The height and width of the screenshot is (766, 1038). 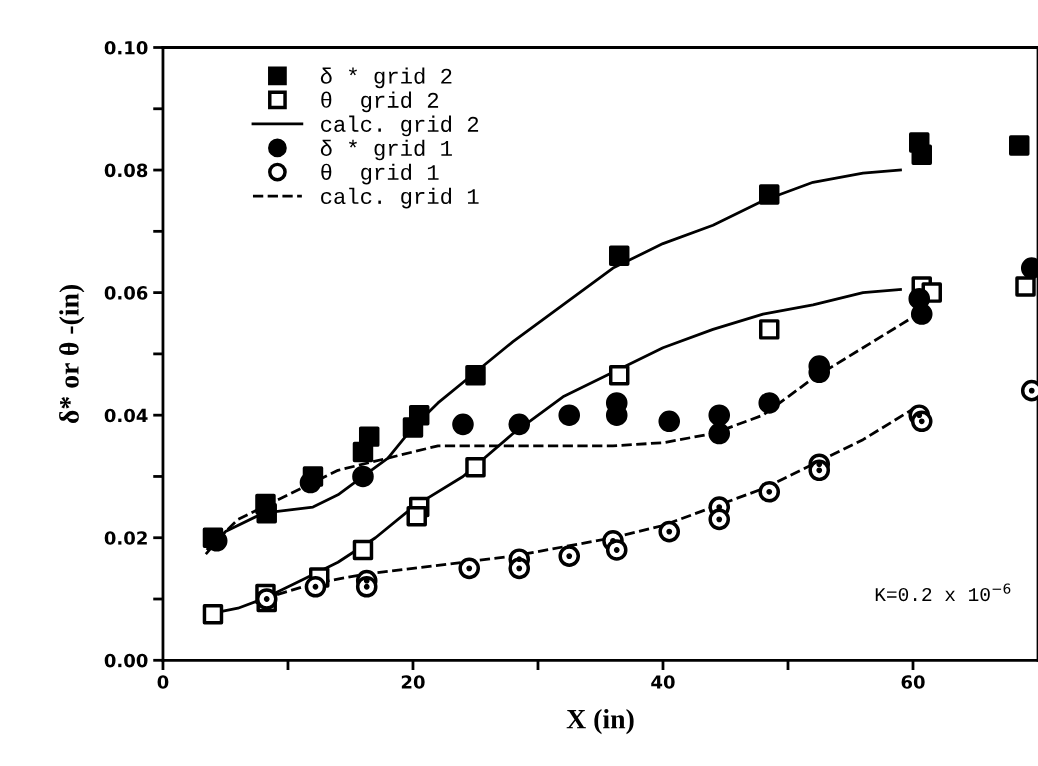 I want to click on y-tick-label: 0.04, so click(x=126, y=415).